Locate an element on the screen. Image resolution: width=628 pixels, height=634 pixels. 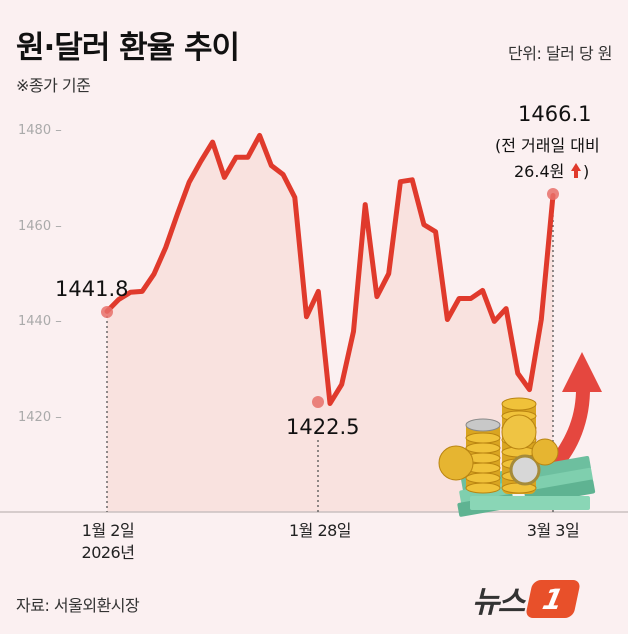
end-value-label: 1466.1 is located at coordinates (554, 114).